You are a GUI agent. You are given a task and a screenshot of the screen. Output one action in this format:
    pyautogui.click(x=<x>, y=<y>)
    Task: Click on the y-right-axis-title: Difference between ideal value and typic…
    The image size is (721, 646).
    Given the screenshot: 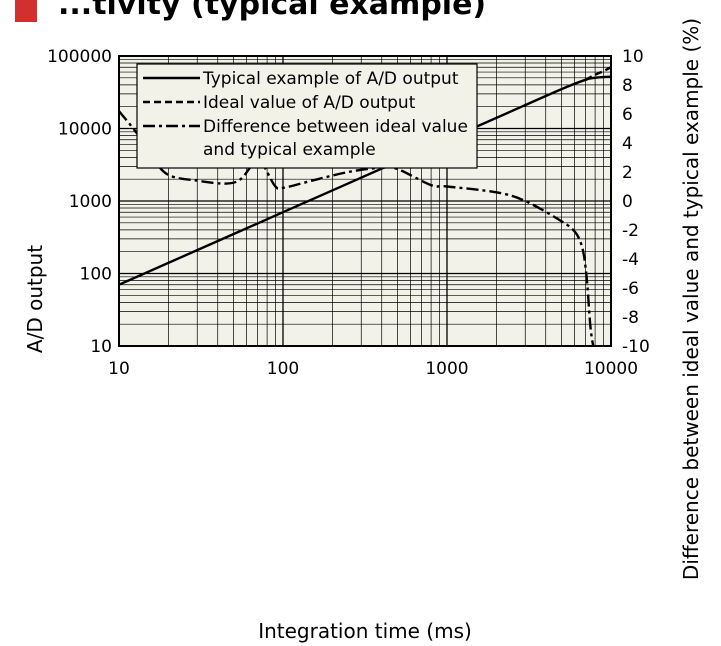 What is the action you would take?
    pyautogui.click(x=691, y=299)
    